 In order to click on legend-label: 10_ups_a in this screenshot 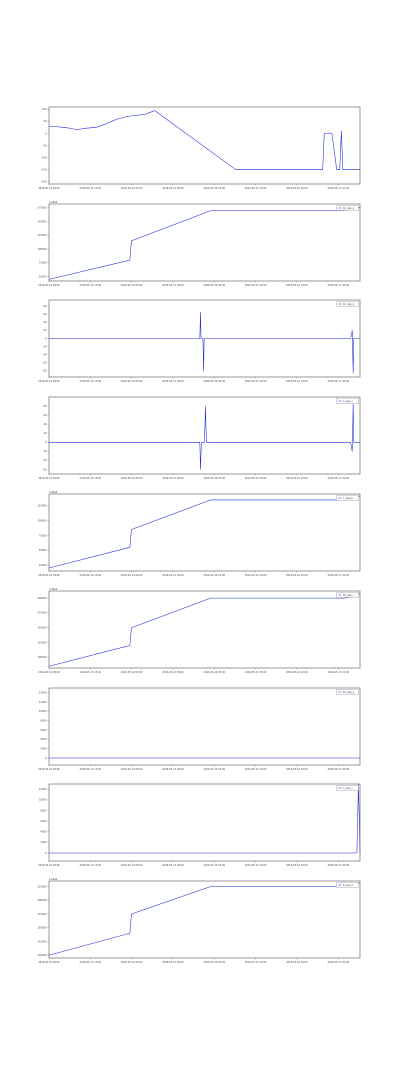, I will do `click(349, 208)`.